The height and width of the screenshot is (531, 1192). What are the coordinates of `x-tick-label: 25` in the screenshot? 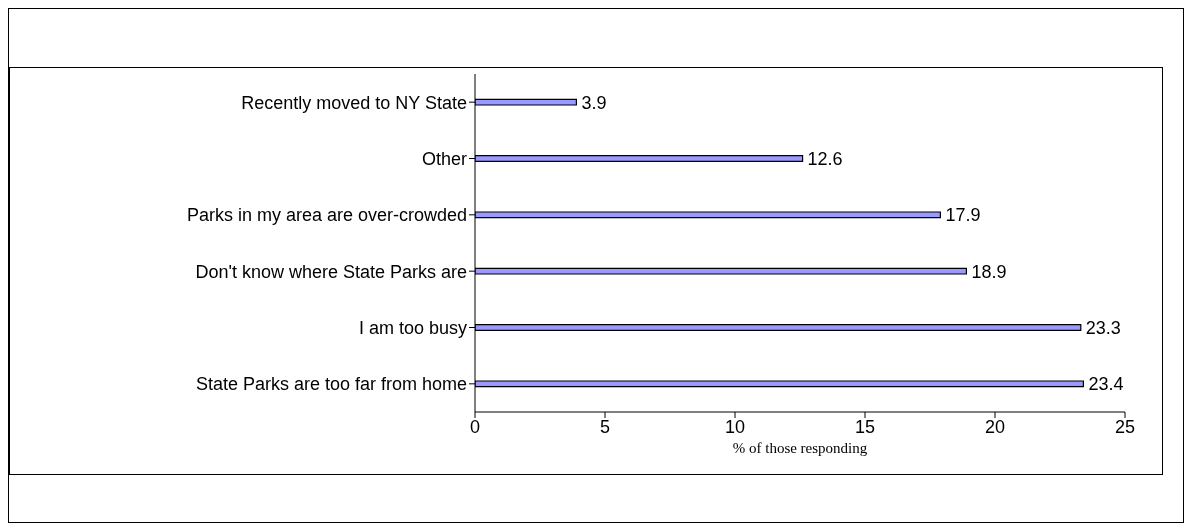 It's located at (1125, 426).